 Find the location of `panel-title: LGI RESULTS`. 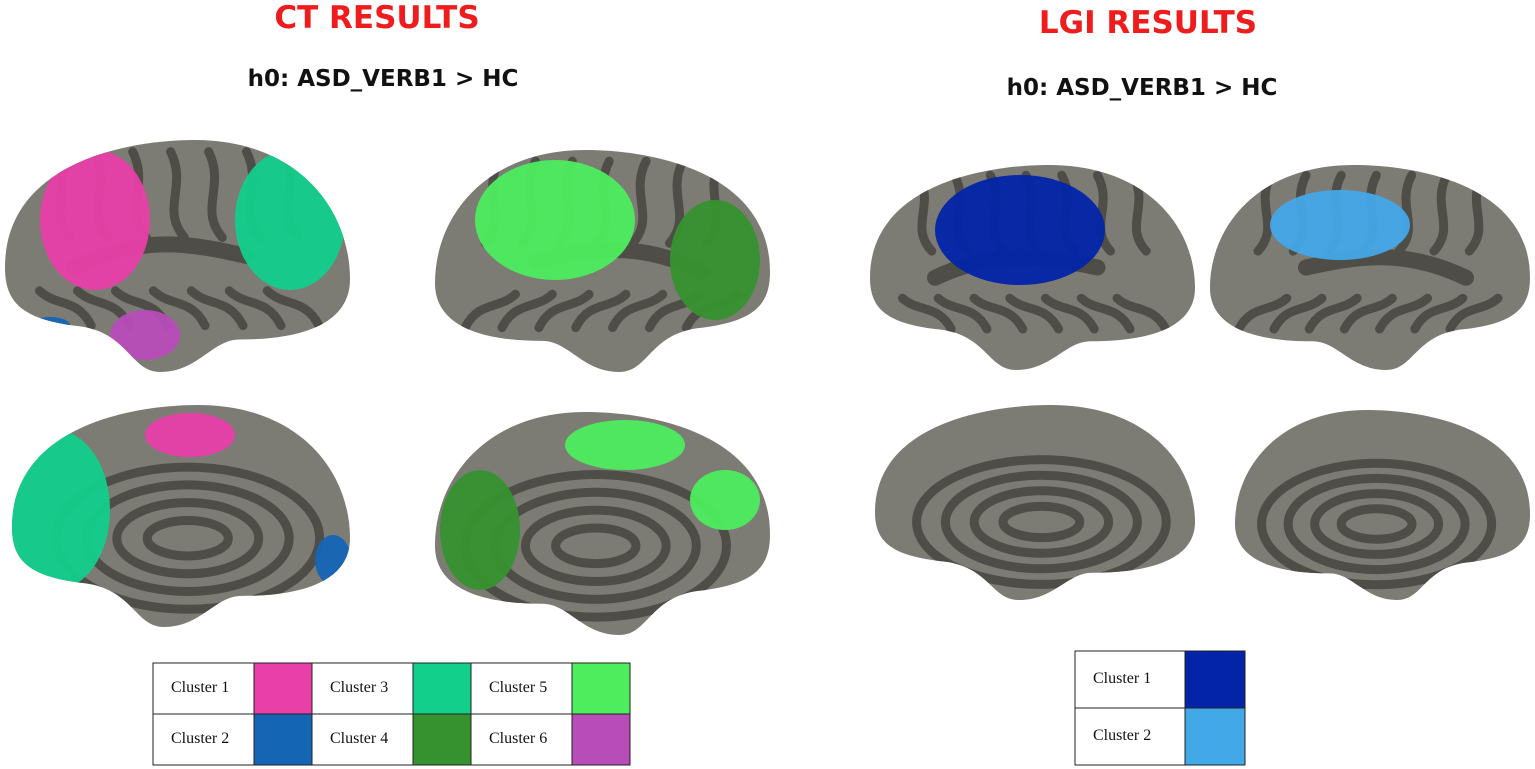

panel-title: LGI RESULTS is located at coordinates (1148, 23).